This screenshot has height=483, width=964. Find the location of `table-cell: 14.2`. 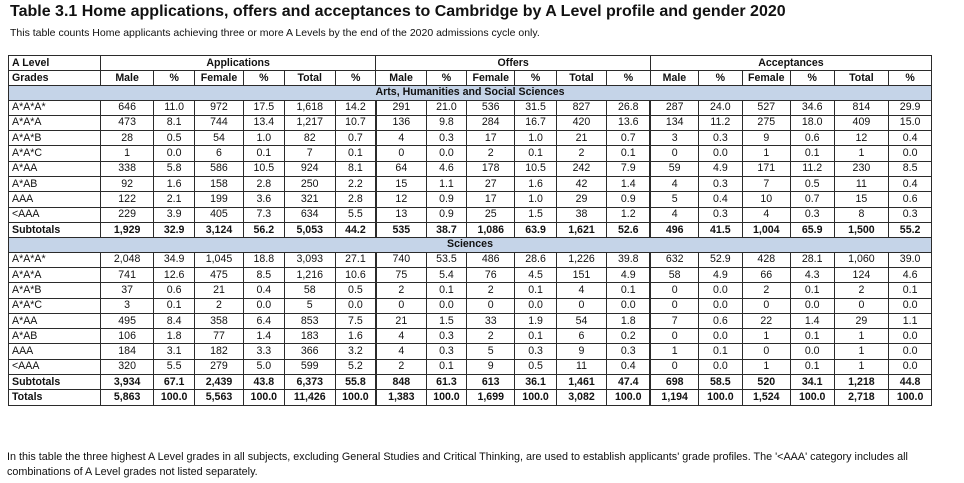

table-cell: 14.2 is located at coordinates (355, 107).